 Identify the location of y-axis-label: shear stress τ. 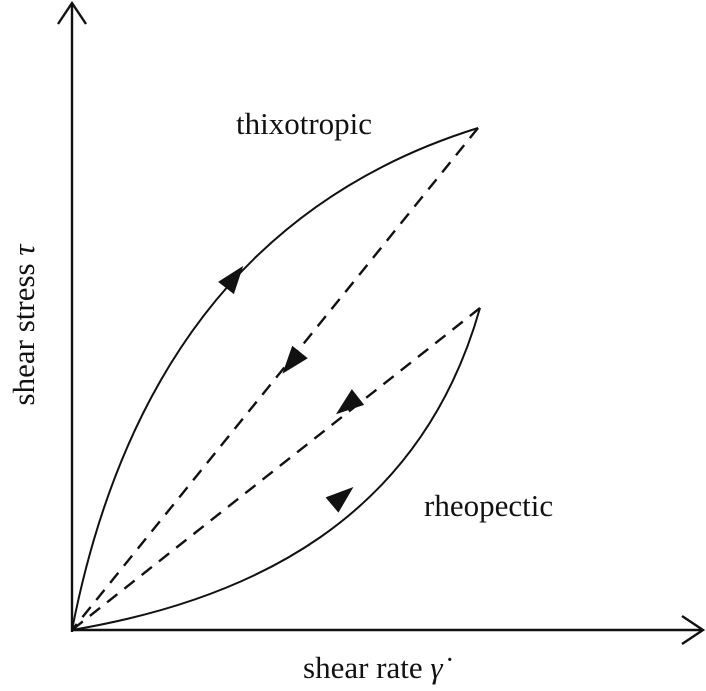
(23, 324).